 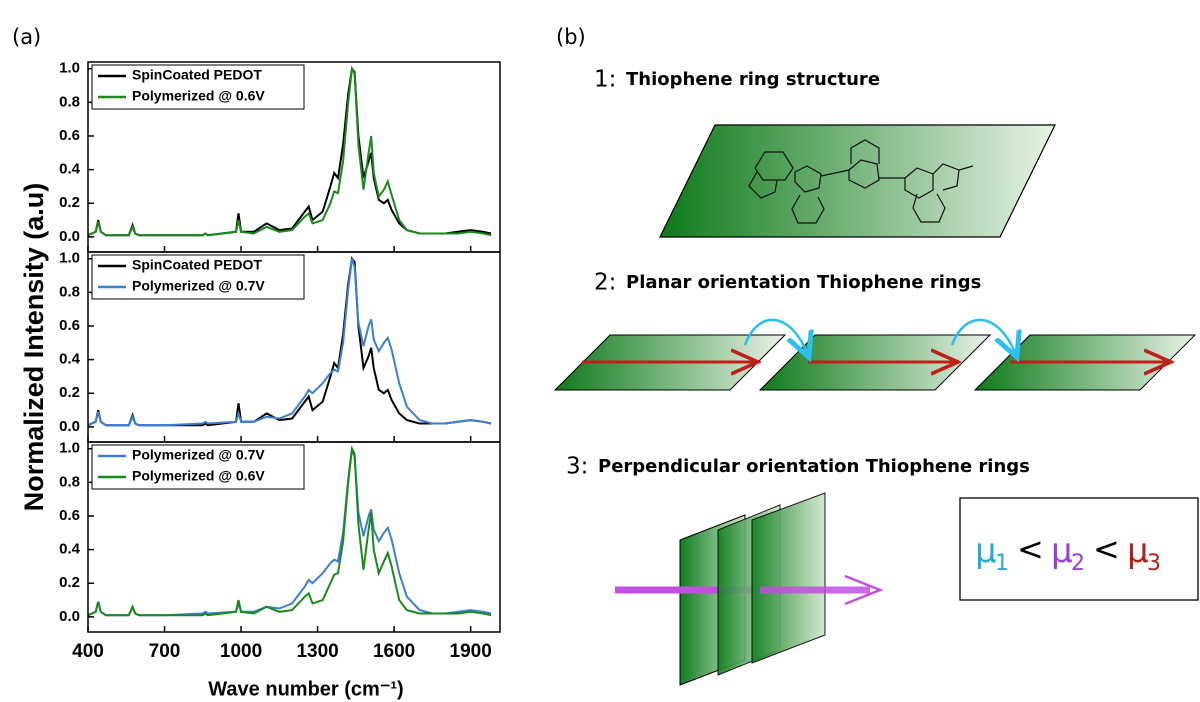 I want to click on section-number: 2:, so click(x=605, y=283).